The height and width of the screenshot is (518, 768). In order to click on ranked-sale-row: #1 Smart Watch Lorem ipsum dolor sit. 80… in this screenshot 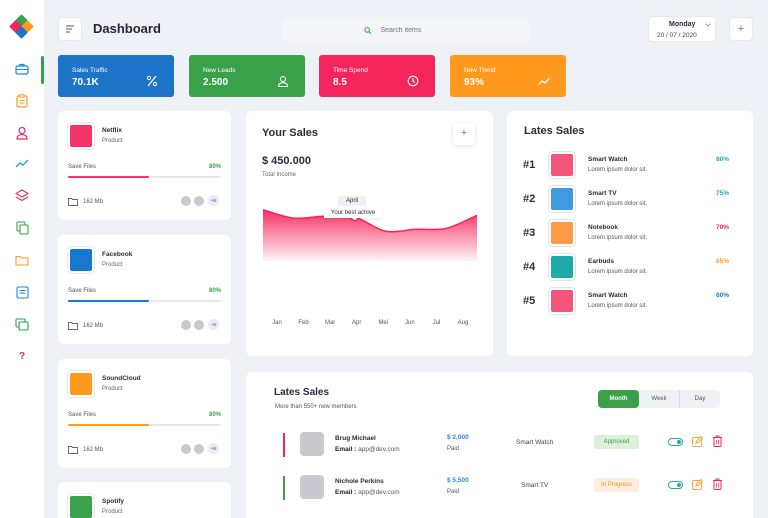, I will do `click(630, 166)`.